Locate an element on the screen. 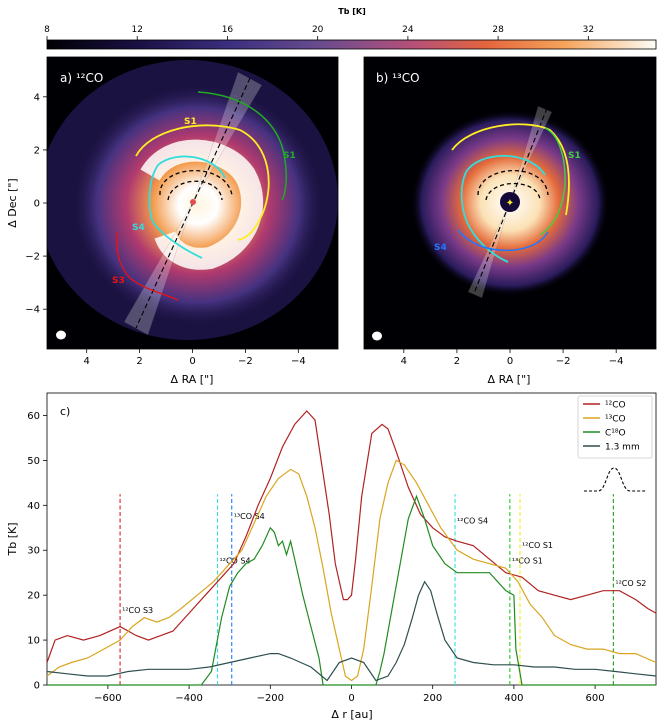  beam-profile is located at coordinates (615, 479).